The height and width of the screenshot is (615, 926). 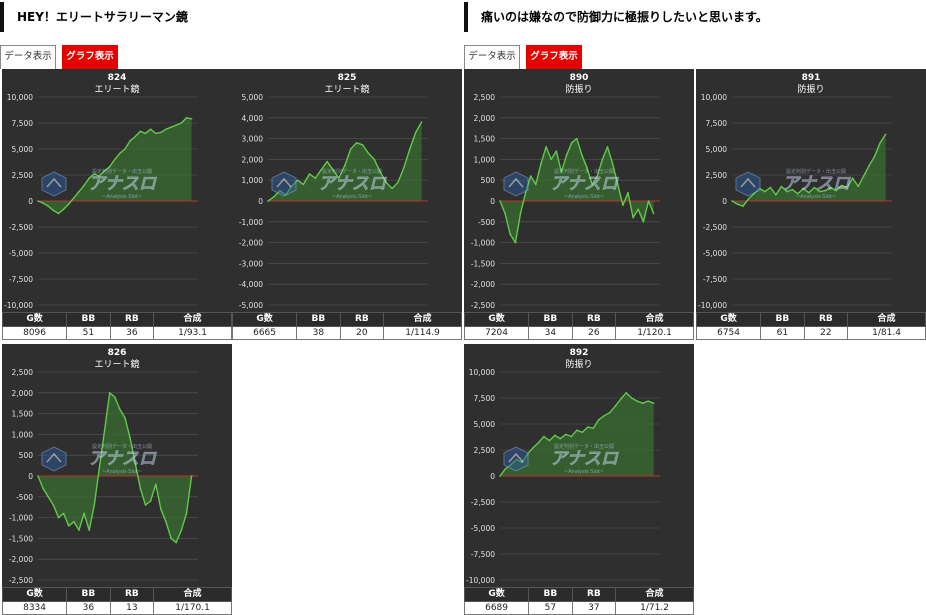 What do you see at coordinates (90, 57) in the screenshot?
I see `graph-view-tab-left: グラフ表示` at bounding box center [90, 57].